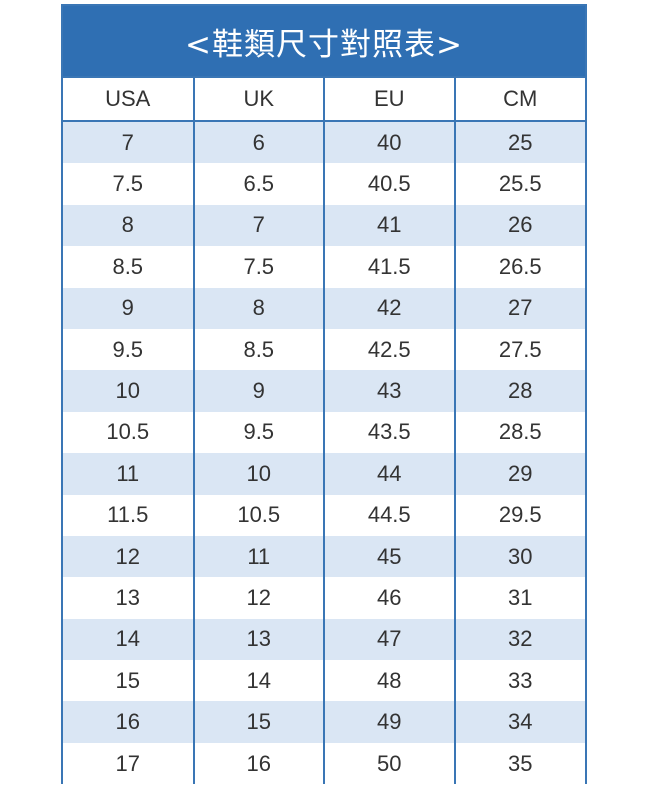  What do you see at coordinates (128, 349) in the screenshot?
I see `cell-usa: 9.5` at bounding box center [128, 349].